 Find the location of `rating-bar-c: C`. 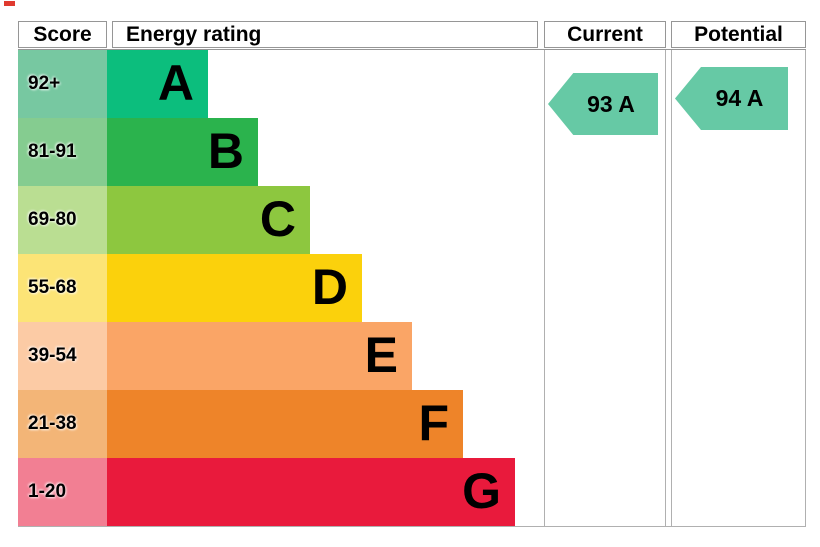

rating-bar-c: C is located at coordinates (208, 220).